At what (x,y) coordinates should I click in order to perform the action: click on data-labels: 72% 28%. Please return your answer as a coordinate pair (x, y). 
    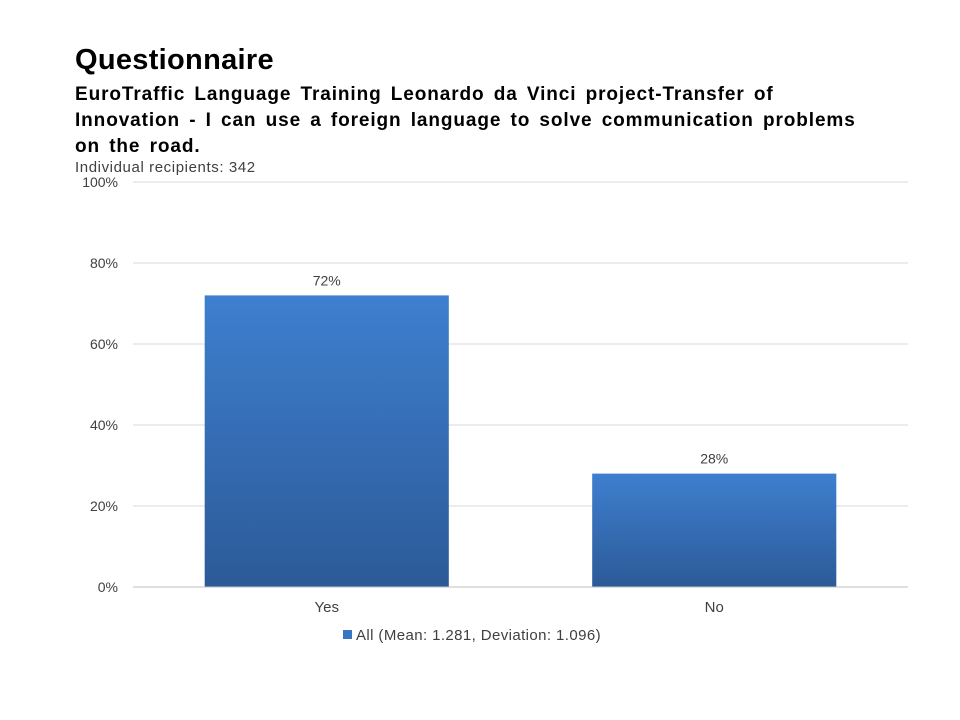
    Looking at the image, I should click on (521, 369).